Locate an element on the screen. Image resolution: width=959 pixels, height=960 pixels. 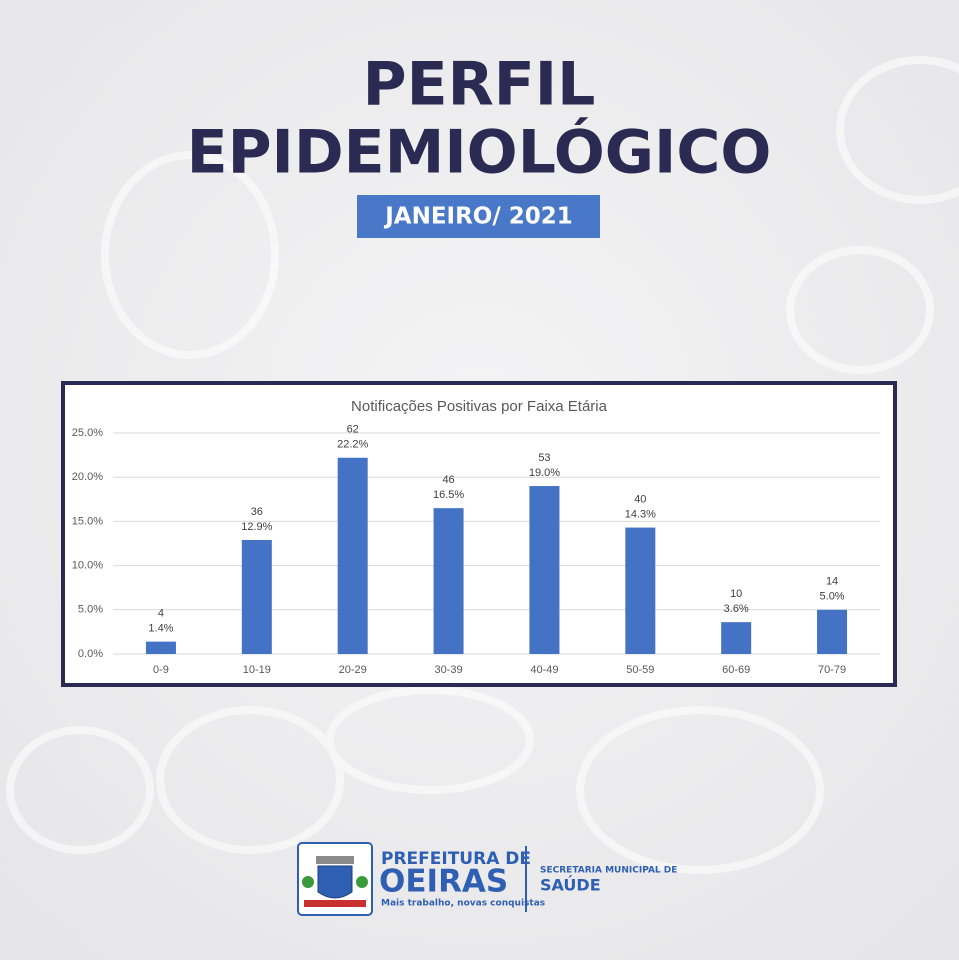
y-tick-label: 5.0% is located at coordinates (90, 610).